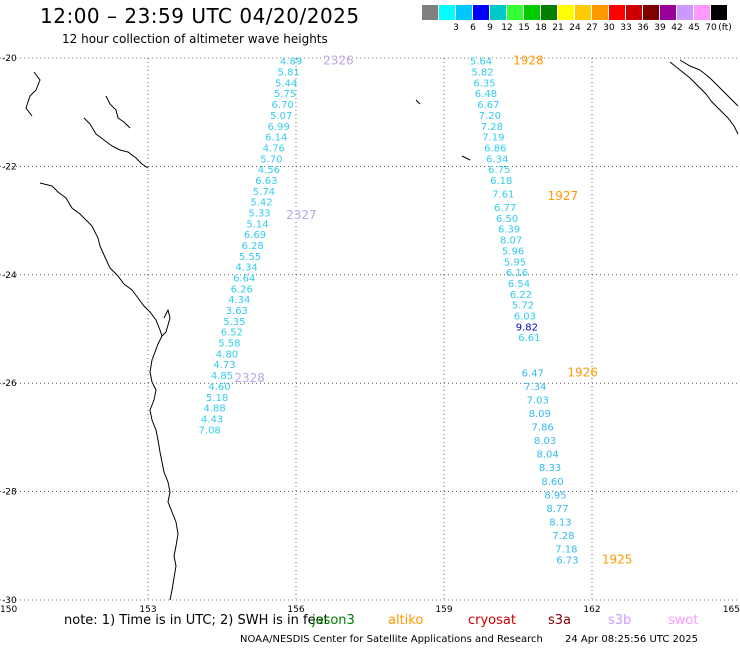 The image size is (740, 650). Describe the element at coordinates (711, 28) in the screenshot. I see `legend-label: 70` at that location.